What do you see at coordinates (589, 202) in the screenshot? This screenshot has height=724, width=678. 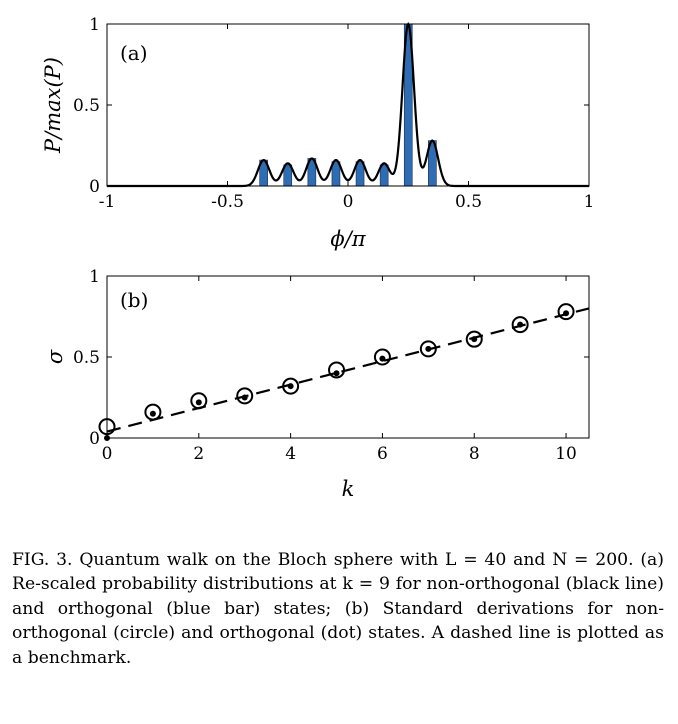 I see `a-xtick-label: 1` at bounding box center [589, 202].